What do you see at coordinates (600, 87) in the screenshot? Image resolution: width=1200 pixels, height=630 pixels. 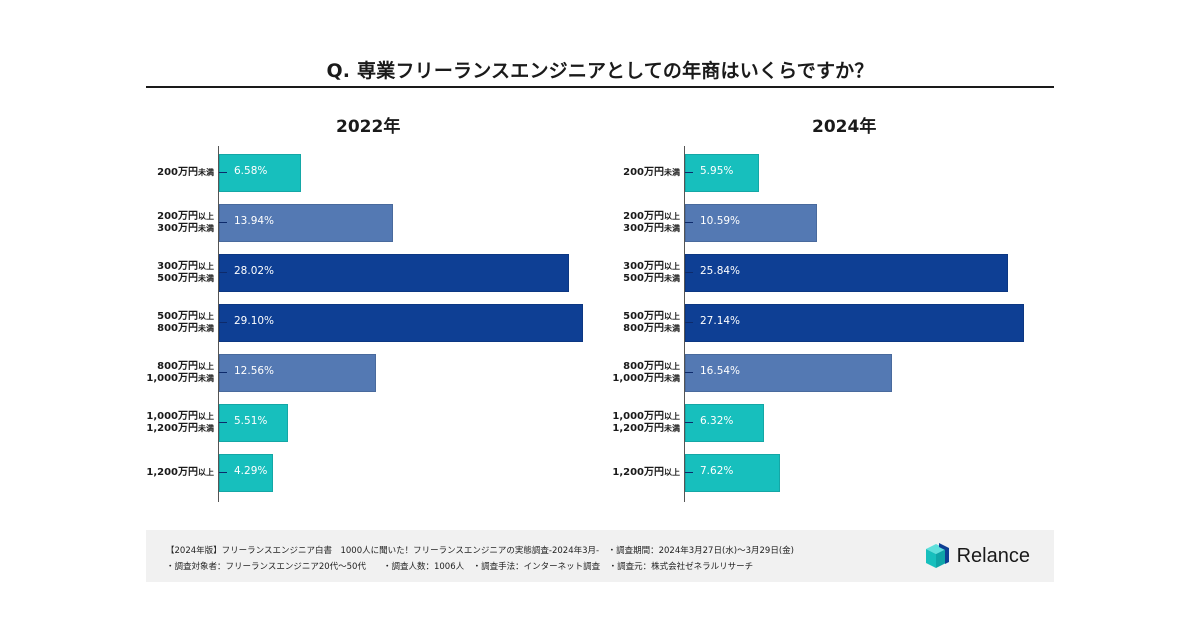 I see `title-divider` at bounding box center [600, 87].